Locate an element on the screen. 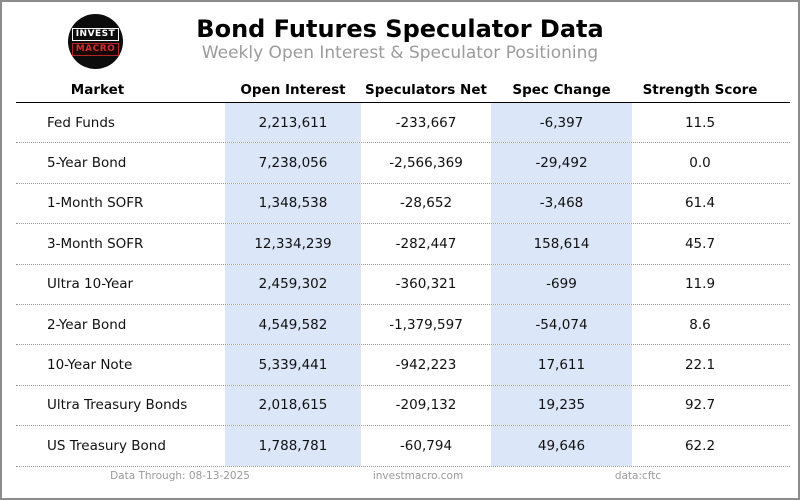 Image resolution: width=800 pixels, height=500 pixels. cell-market: Ultra Treasury Bonds is located at coordinates (117, 405).